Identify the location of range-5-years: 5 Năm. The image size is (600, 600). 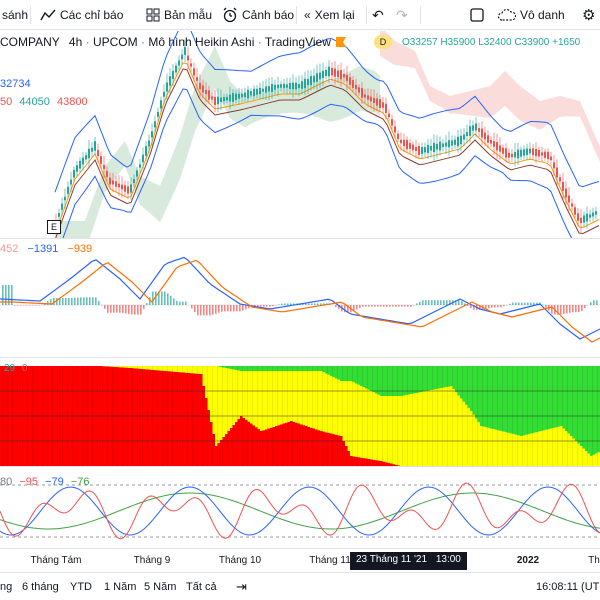
(160, 587).